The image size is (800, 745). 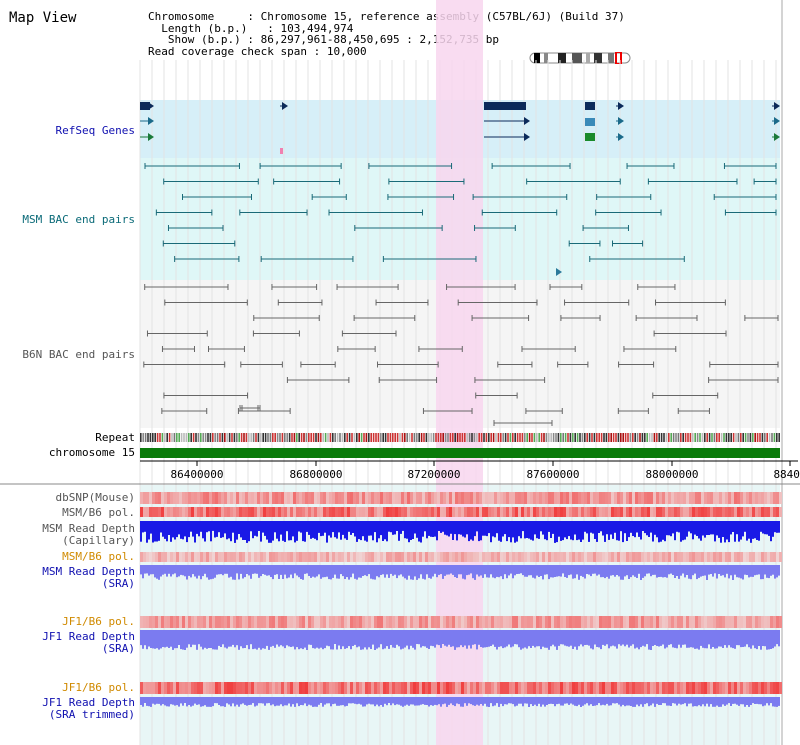 What do you see at coordinates (88, 571) in the screenshot?
I see `msm-read-depth-sra-label: MSM Read Depth` at bounding box center [88, 571].